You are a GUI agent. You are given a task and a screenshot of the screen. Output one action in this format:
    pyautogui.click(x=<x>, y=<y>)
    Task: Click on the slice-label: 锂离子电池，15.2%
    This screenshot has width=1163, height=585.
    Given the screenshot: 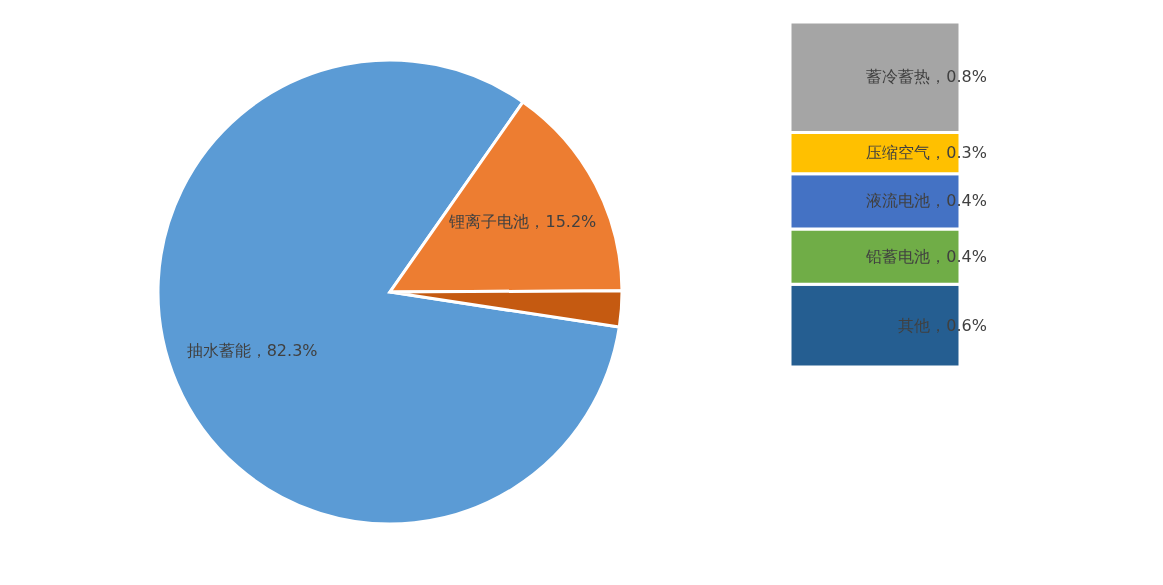 What is the action you would take?
    pyautogui.click(x=522, y=222)
    